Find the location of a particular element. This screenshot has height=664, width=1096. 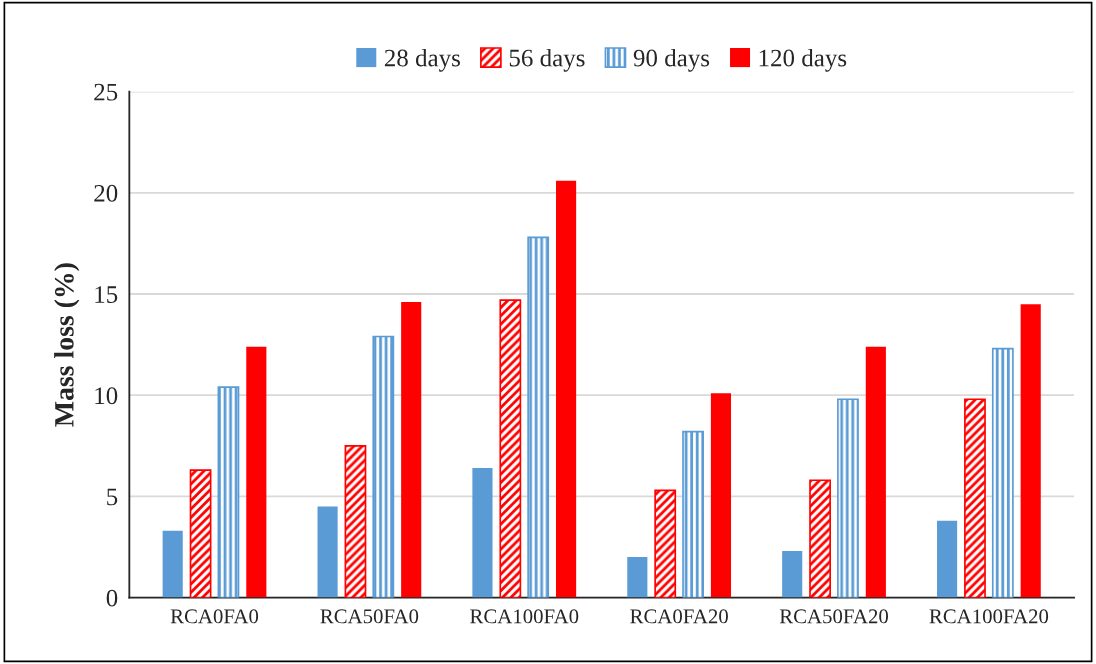

legend-label: 28 days is located at coordinates (422, 60).